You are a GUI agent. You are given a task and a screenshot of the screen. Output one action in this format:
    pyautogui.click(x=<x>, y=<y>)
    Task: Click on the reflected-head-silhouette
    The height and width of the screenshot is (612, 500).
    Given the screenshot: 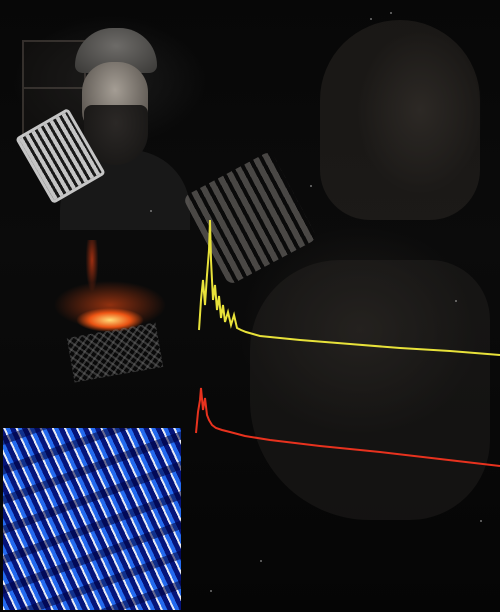 What is the action you would take?
    pyautogui.click(x=400, y=120)
    